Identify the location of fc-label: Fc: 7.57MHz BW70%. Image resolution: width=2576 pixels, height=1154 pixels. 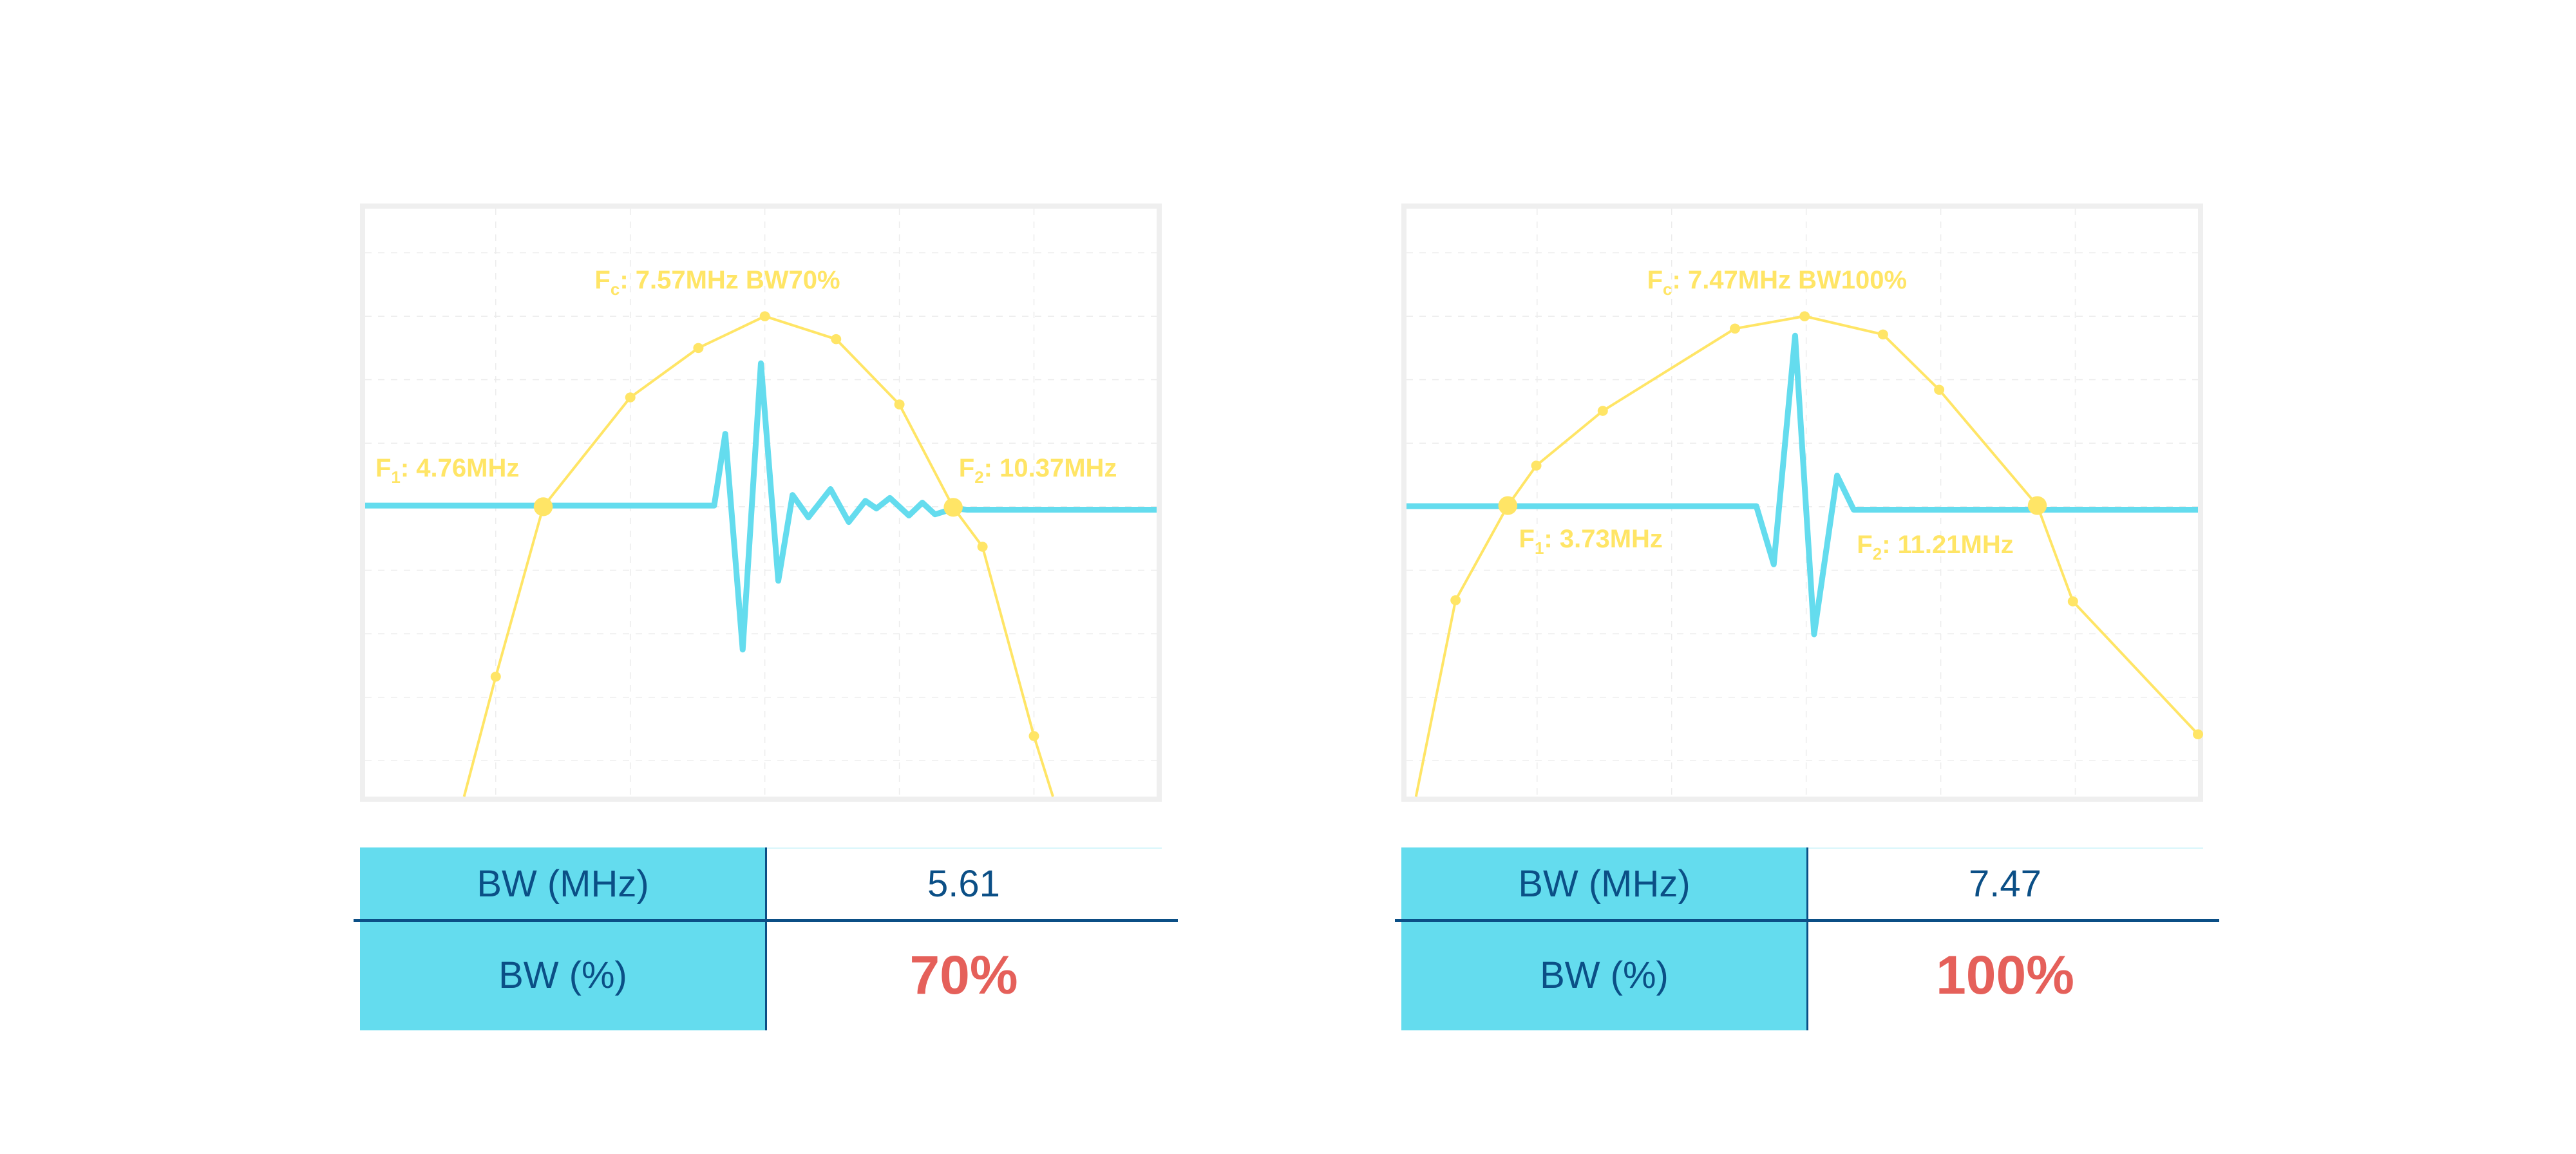
(717, 282).